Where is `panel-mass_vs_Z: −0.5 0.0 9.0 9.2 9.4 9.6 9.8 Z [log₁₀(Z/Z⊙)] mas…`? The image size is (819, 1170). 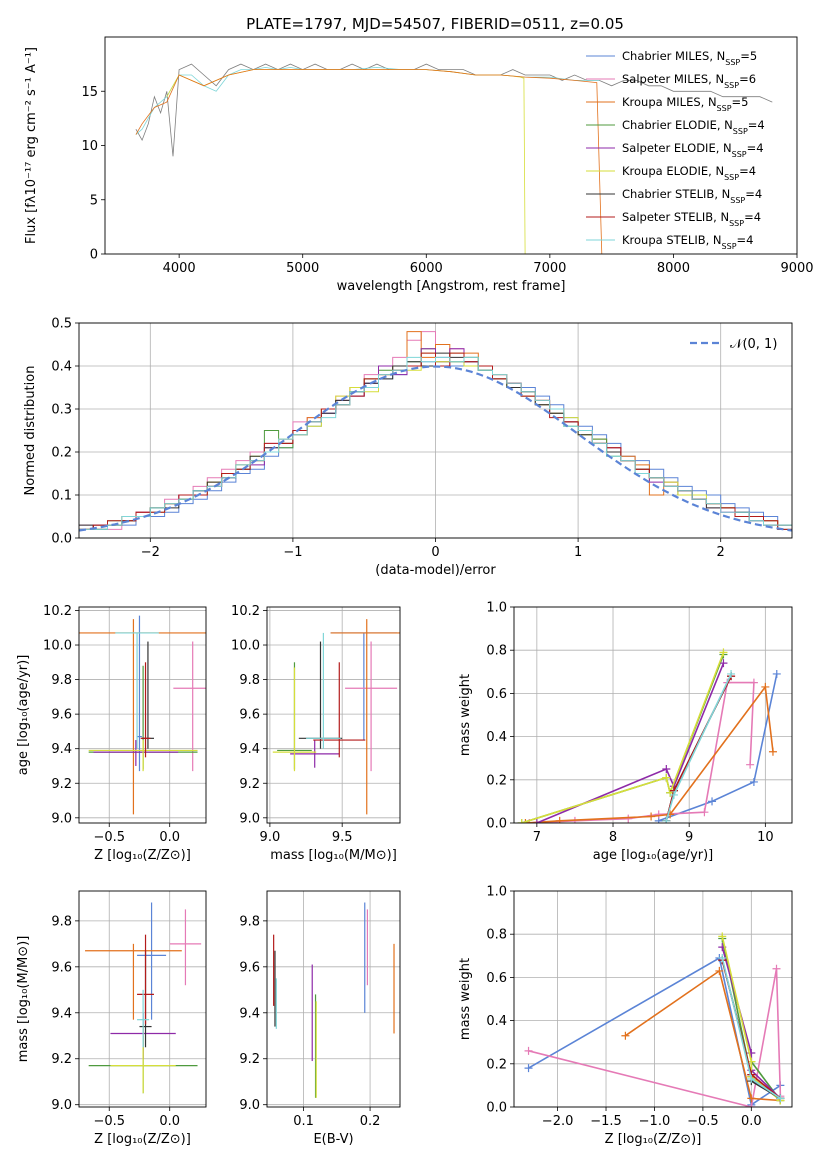 panel-mass_vs_Z: −0.5 0.0 9.0 9.2 9.4 9.6 9.8 Z [log₁₀(Z/Z⊙)] mas… is located at coordinates (111, 1018).